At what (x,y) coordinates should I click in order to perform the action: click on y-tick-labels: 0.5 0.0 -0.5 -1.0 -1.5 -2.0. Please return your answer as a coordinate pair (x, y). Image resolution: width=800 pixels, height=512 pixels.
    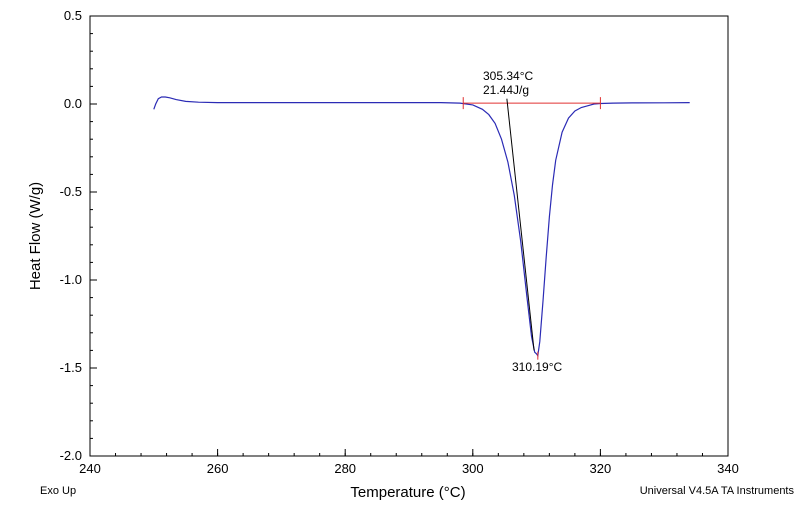
    Looking at the image, I should click on (71, 235).